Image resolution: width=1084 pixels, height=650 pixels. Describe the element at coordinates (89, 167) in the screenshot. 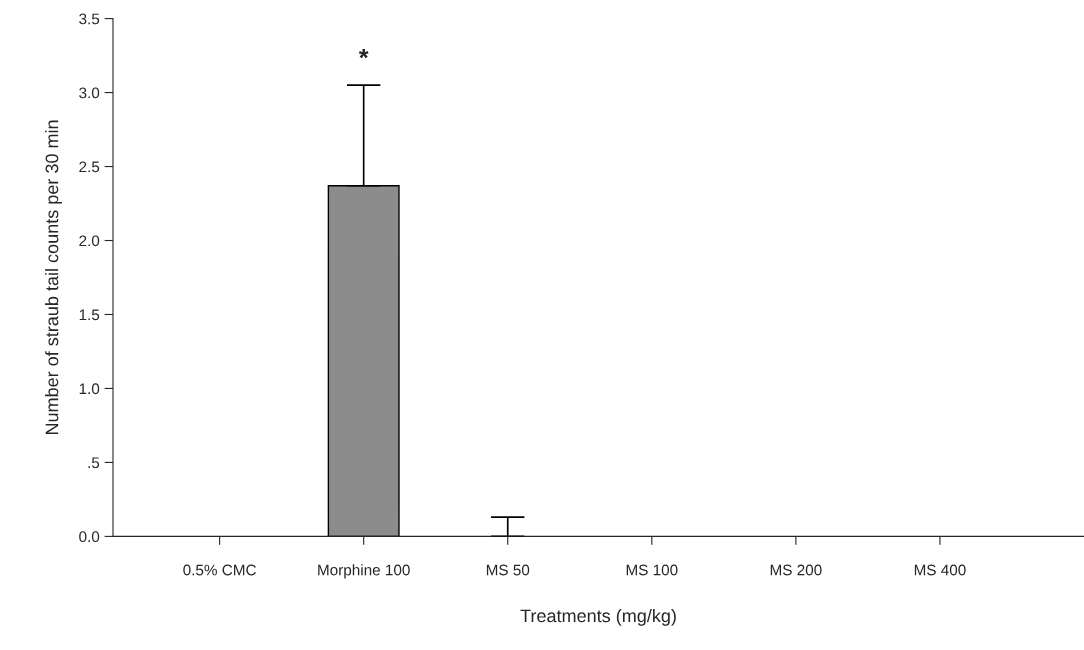

I see `y-tick-label: 2.5` at that location.